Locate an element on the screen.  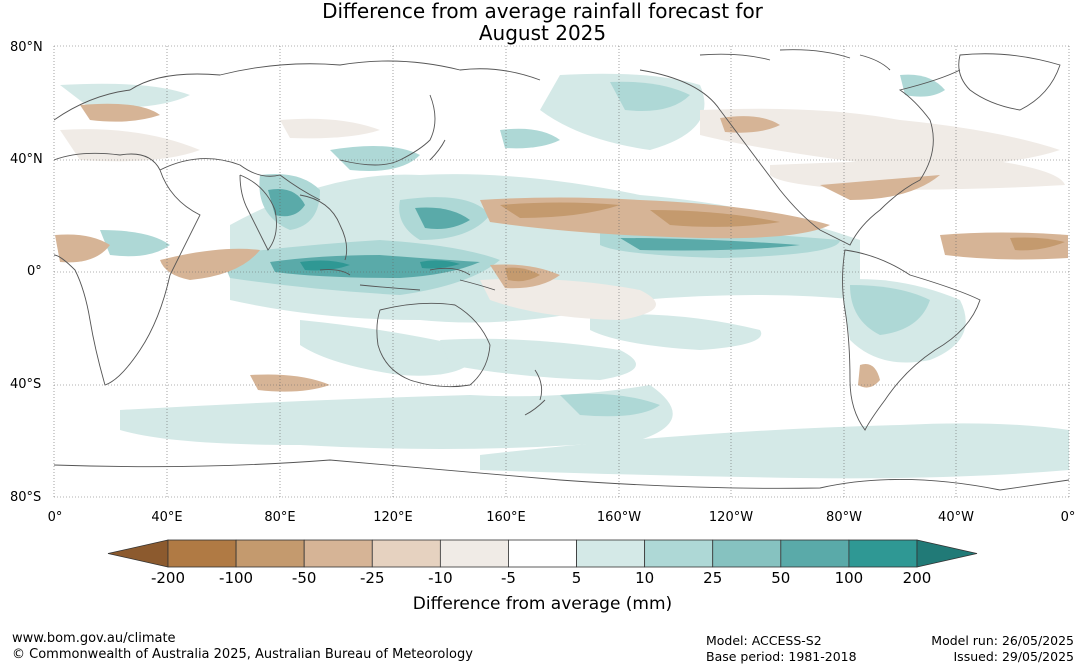
lat-label-80s: 80°S is located at coordinates (26, 497).